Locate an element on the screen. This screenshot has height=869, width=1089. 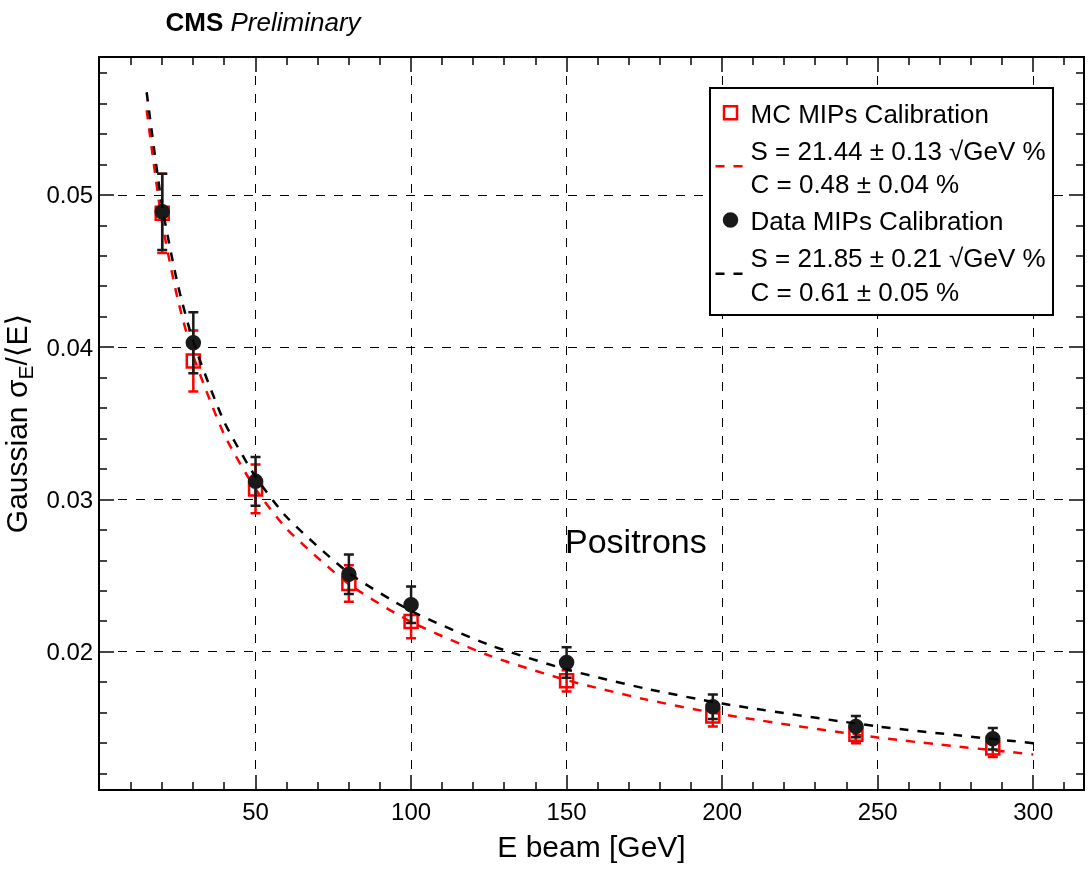
chart-title: CMS is located at coordinates (194, 22).